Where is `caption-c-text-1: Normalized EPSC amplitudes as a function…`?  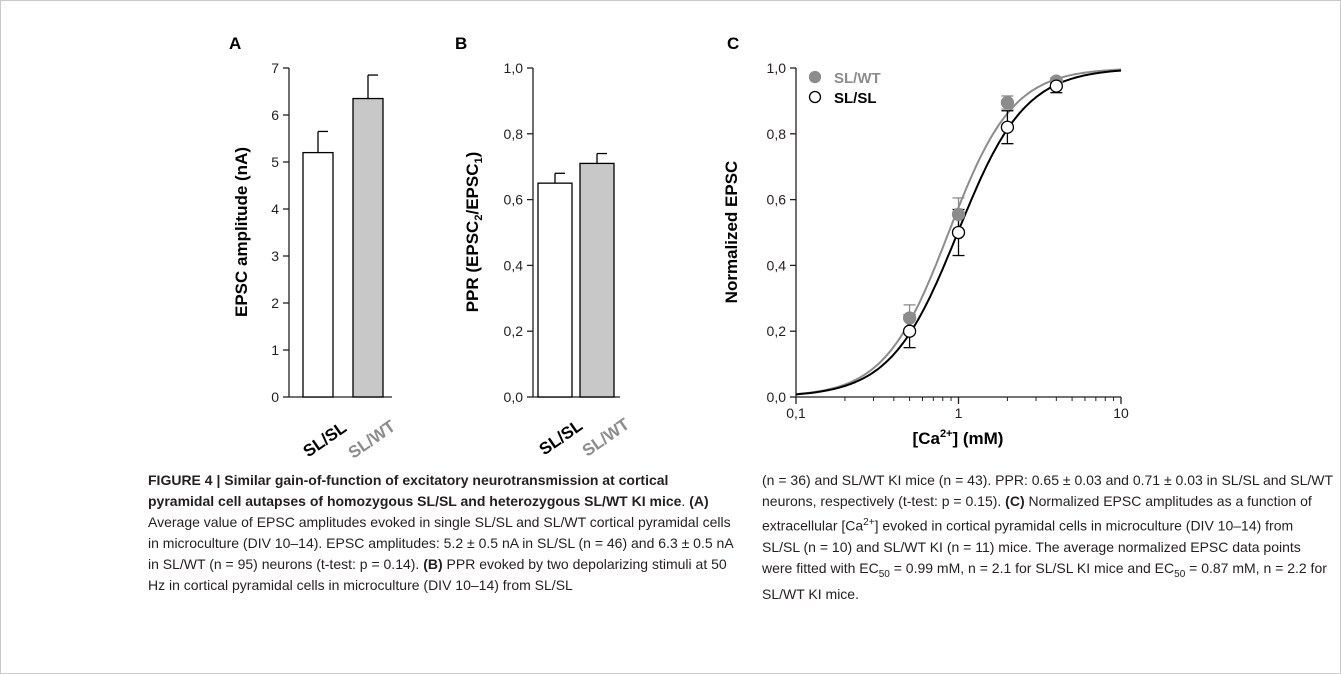
caption-c-text-1: Normalized EPSC amplitudes as a function… is located at coordinates (1037, 513).